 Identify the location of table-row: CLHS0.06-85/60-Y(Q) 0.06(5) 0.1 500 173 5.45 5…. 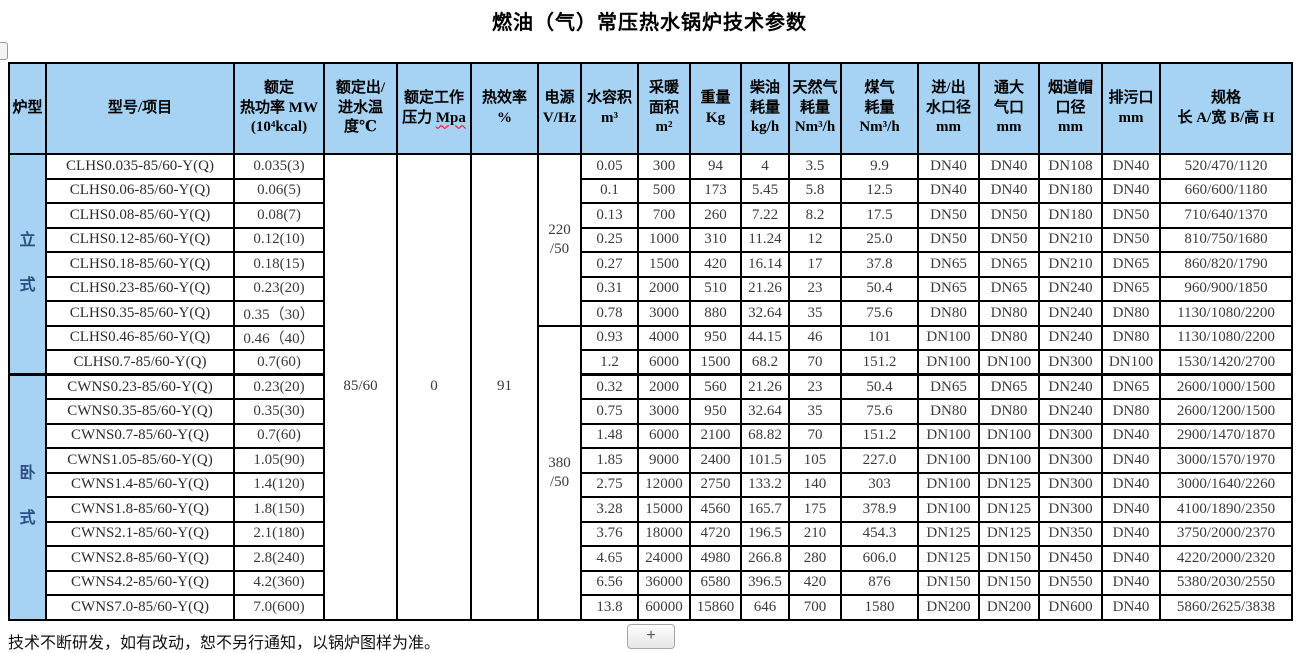
(651, 190).